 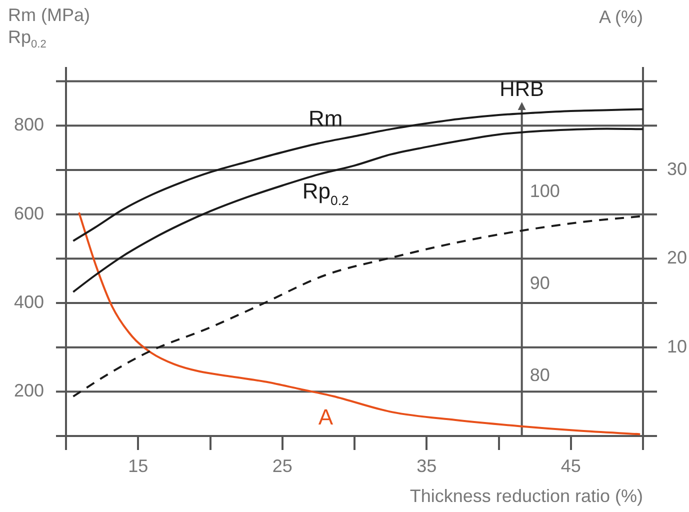 I want to click on y2-tick-label: 30, so click(x=677, y=168).